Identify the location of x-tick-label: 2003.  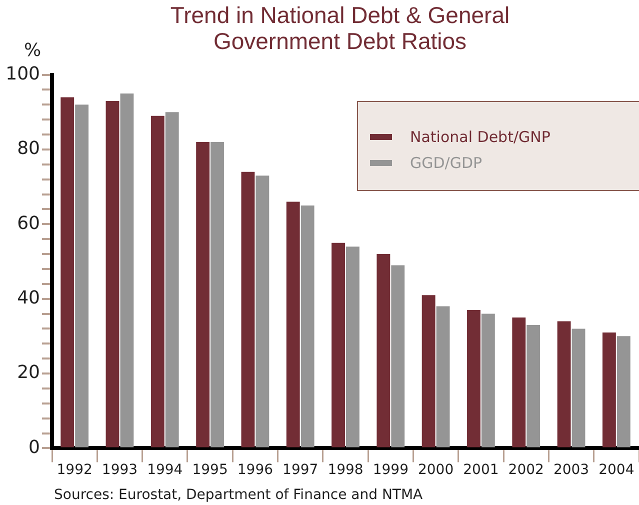
(571, 470).